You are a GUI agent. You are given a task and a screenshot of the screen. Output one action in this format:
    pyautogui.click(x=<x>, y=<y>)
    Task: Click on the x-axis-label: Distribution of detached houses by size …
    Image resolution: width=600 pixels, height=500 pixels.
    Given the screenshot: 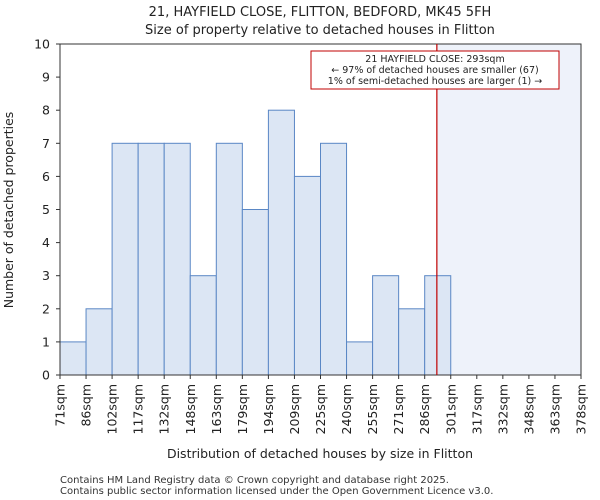 What is the action you would take?
    pyautogui.click(x=320, y=453)
    